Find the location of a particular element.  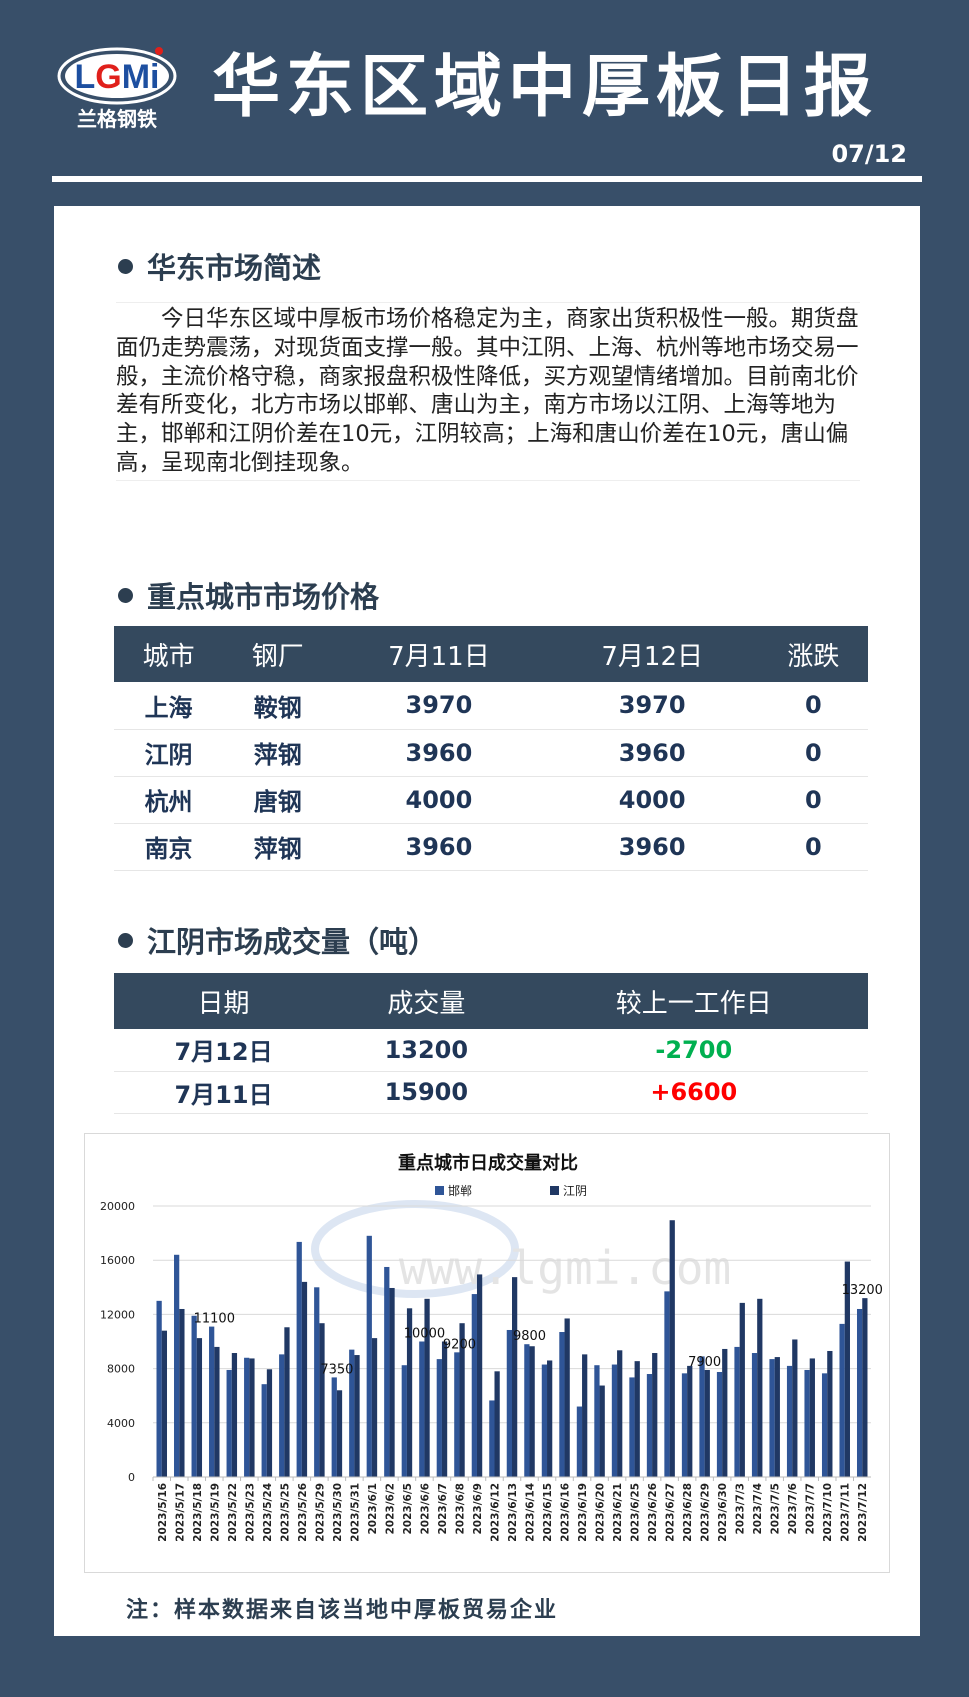

volume-heading: 江阴市场成交量（吨） is located at coordinates (277, 940).